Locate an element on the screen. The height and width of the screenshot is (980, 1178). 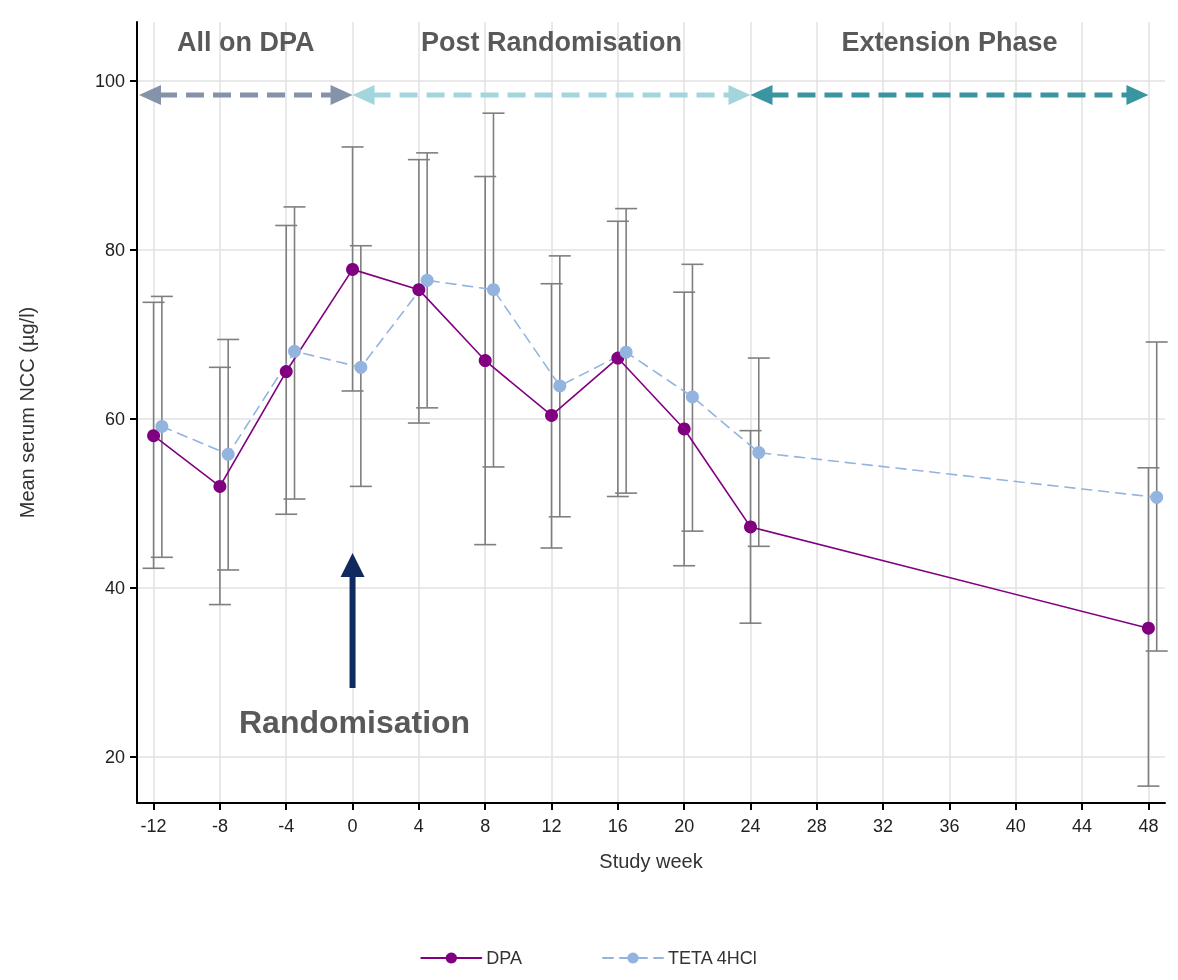
x-tick-label: -8 is located at coordinates (219, 826).